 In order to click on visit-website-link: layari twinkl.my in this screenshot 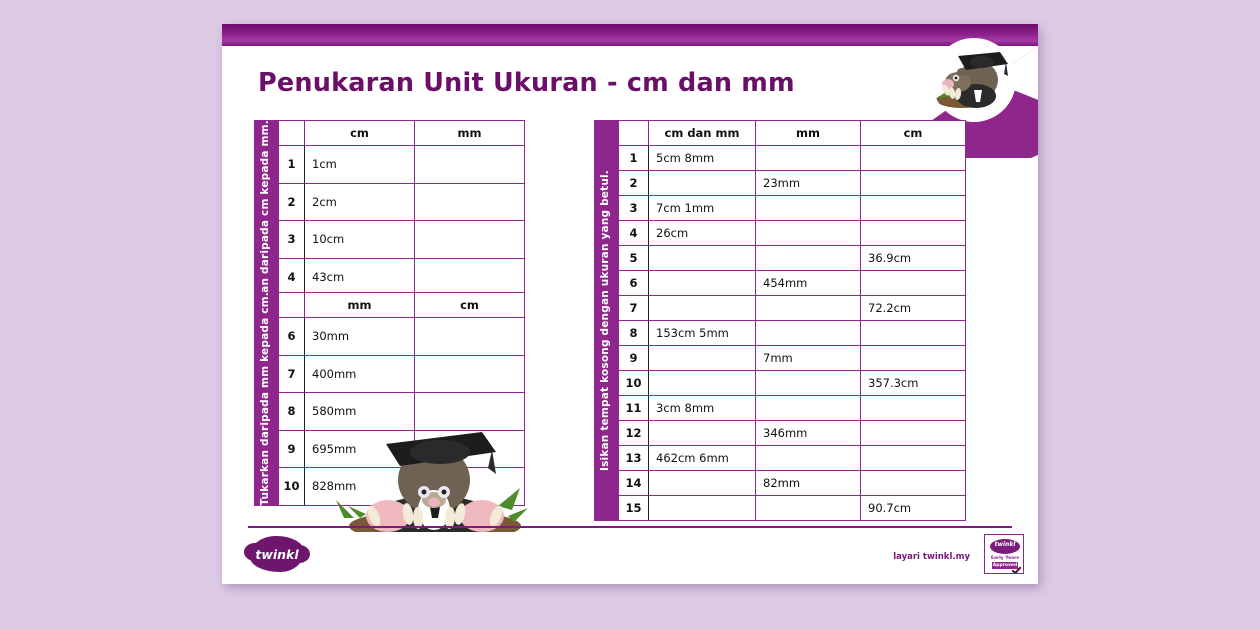, I will do `click(931, 557)`.